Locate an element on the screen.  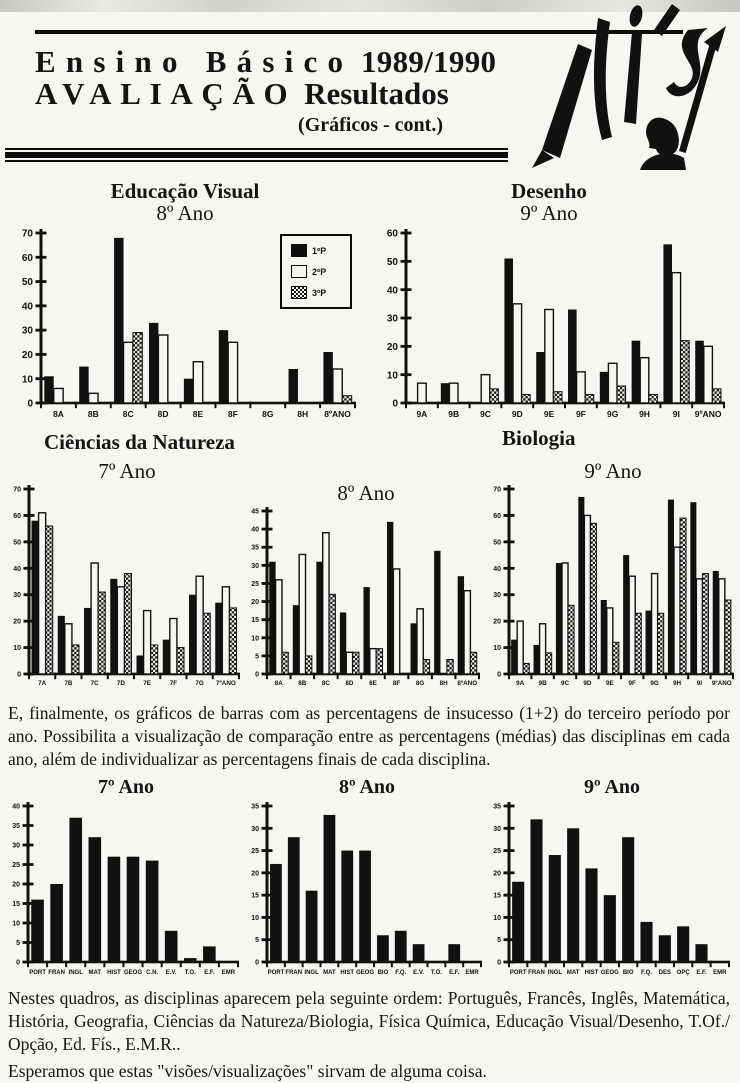
svg-text: 7E is located at coordinates (147, 683).